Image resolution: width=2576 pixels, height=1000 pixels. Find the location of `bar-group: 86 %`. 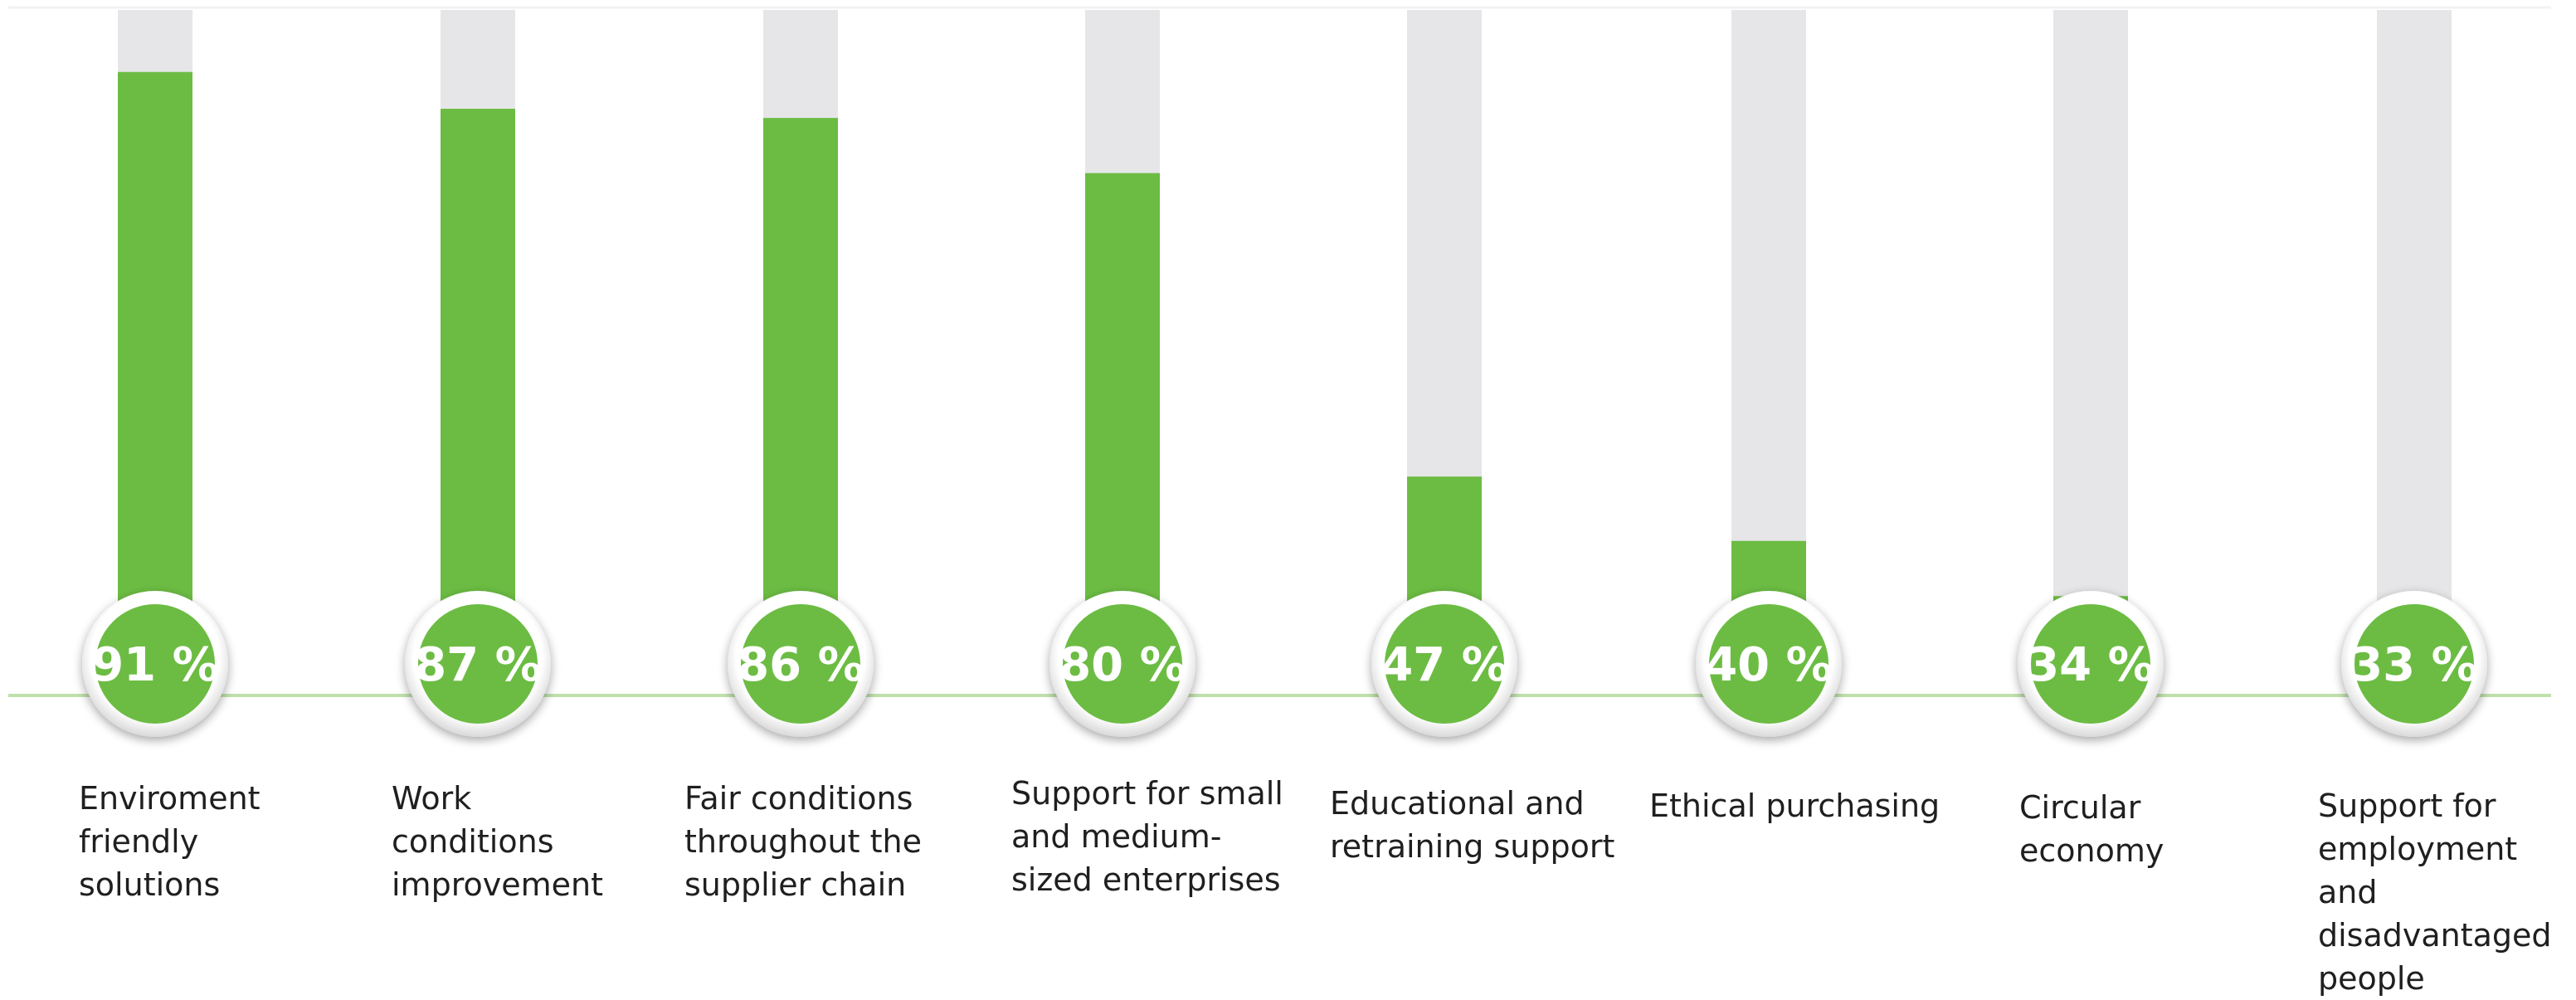

bar-group: 86 % is located at coordinates (801, 374).